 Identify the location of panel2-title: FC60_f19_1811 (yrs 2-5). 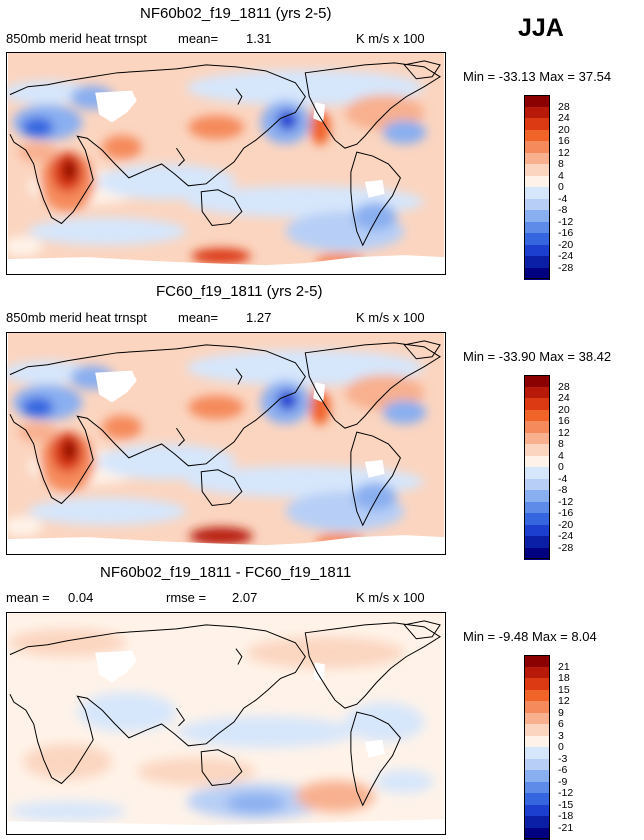
(239, 291).